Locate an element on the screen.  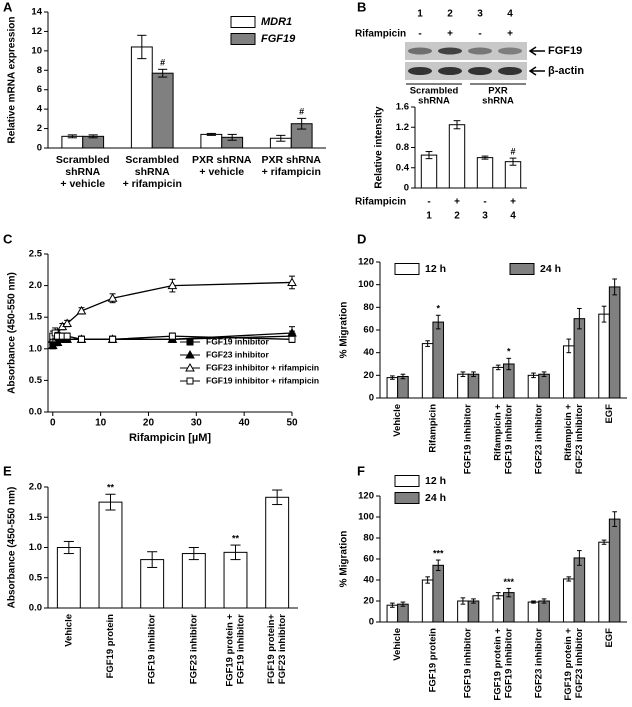
y-tick-label: 6 is located at coordinates (39, 89).